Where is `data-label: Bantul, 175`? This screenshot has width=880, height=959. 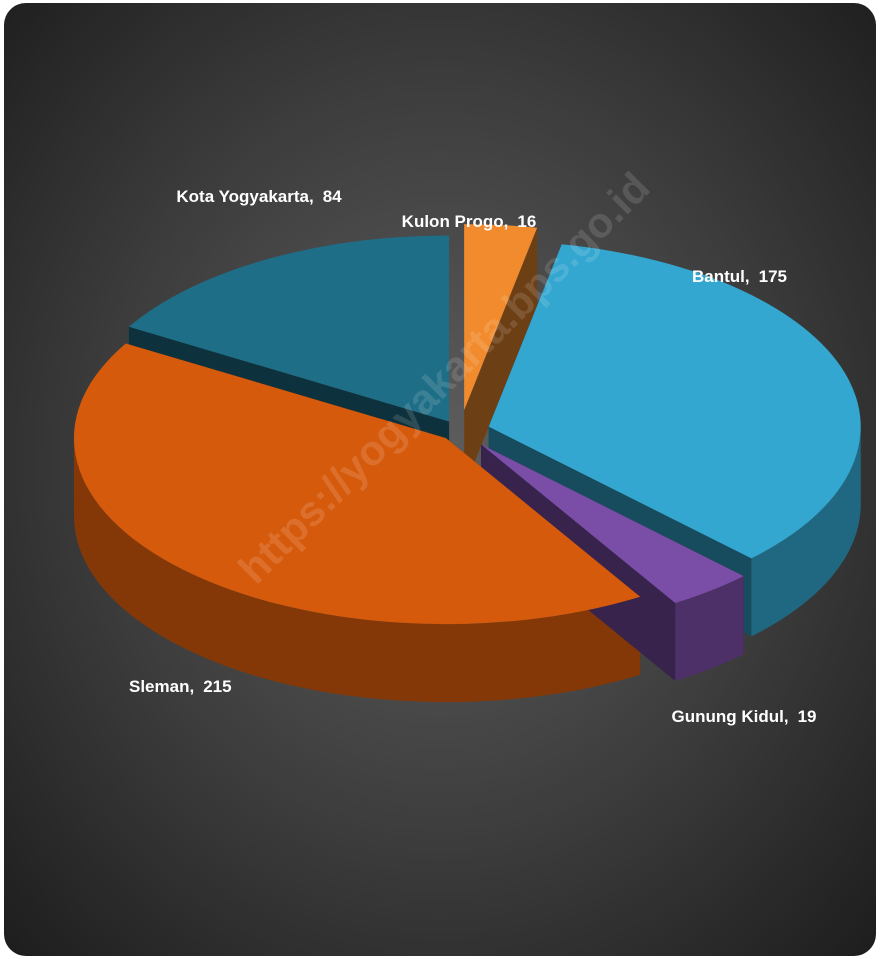 data-label: Bantul, 175 is located at coordinates (772, 276).